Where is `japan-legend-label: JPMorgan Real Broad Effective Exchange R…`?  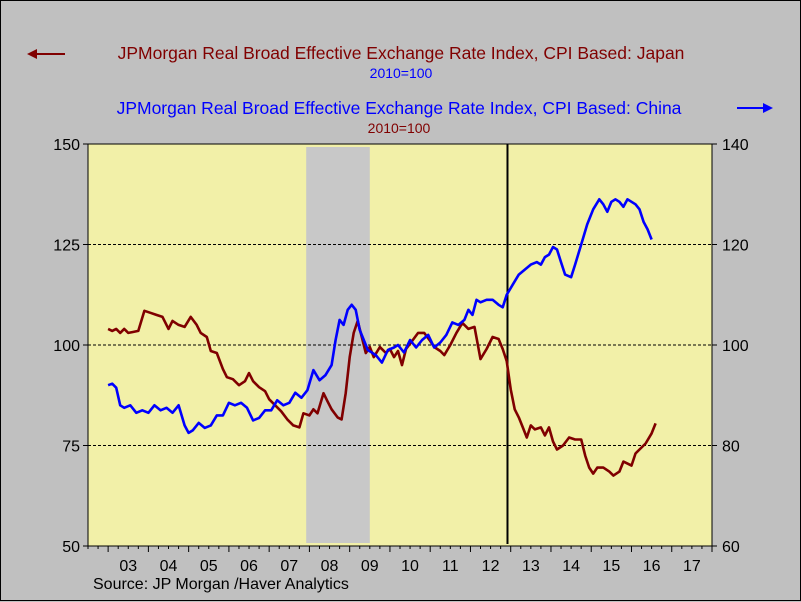
japan-legend-label: JPMorgan Real Broad Effective Exchange R… is located at coordinates (401, 53).